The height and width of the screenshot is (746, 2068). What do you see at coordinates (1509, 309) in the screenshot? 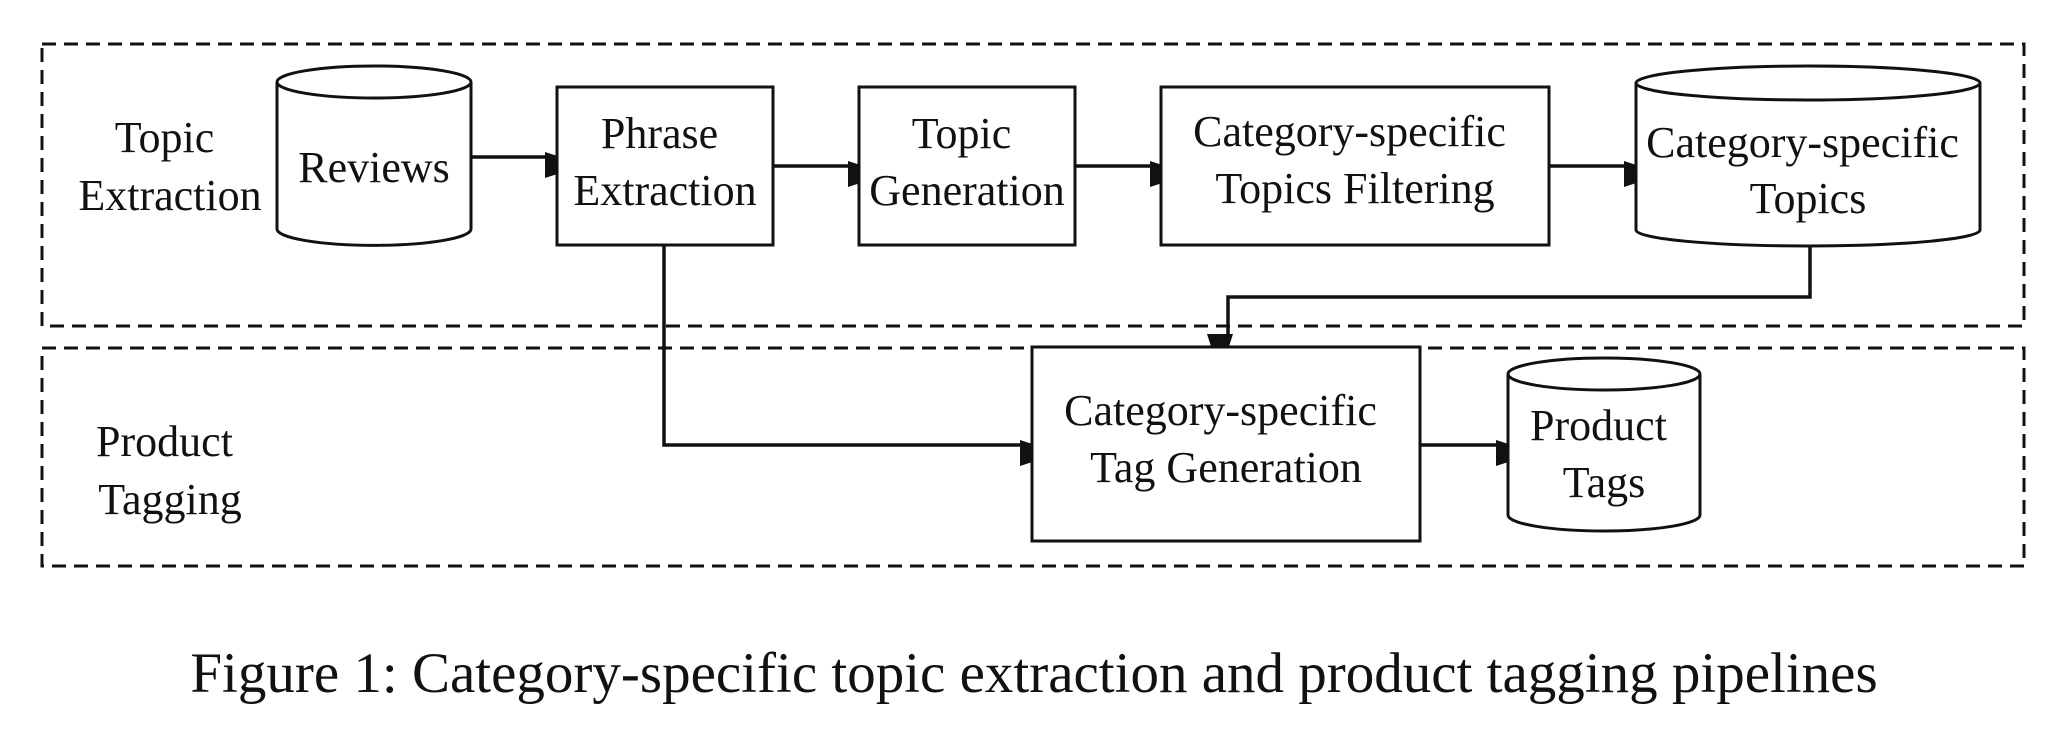
I see `edge-category-topics-to-tag-generation` at bounding box center [1509, 309].